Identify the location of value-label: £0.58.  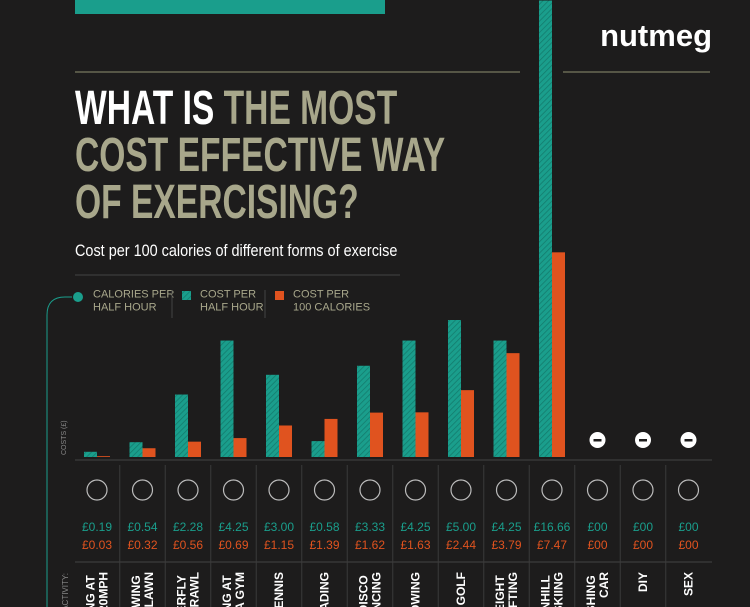
(324, 527).